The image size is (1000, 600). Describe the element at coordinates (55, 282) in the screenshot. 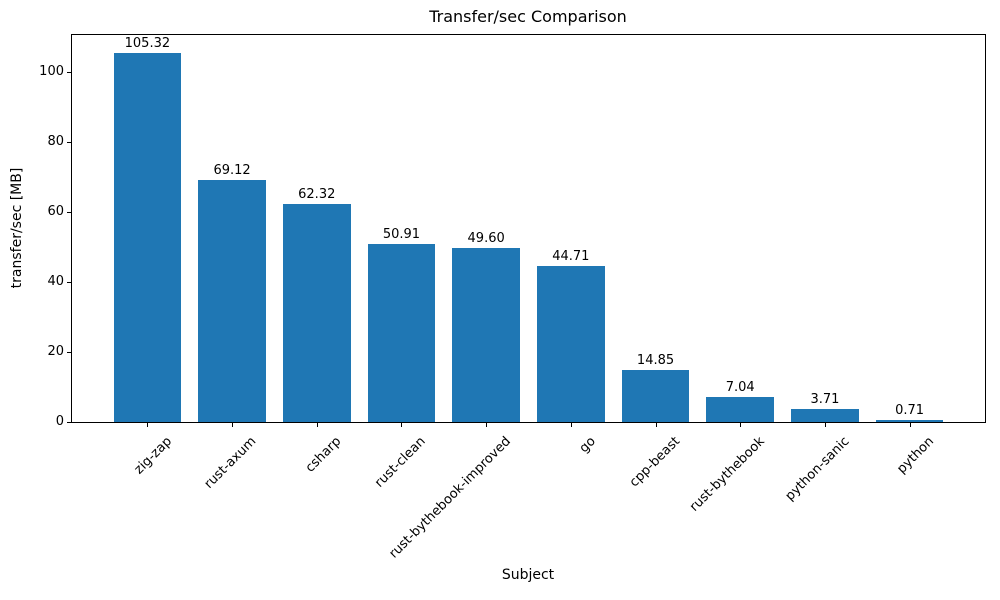

I see `y-tick-label: 40` at that location.